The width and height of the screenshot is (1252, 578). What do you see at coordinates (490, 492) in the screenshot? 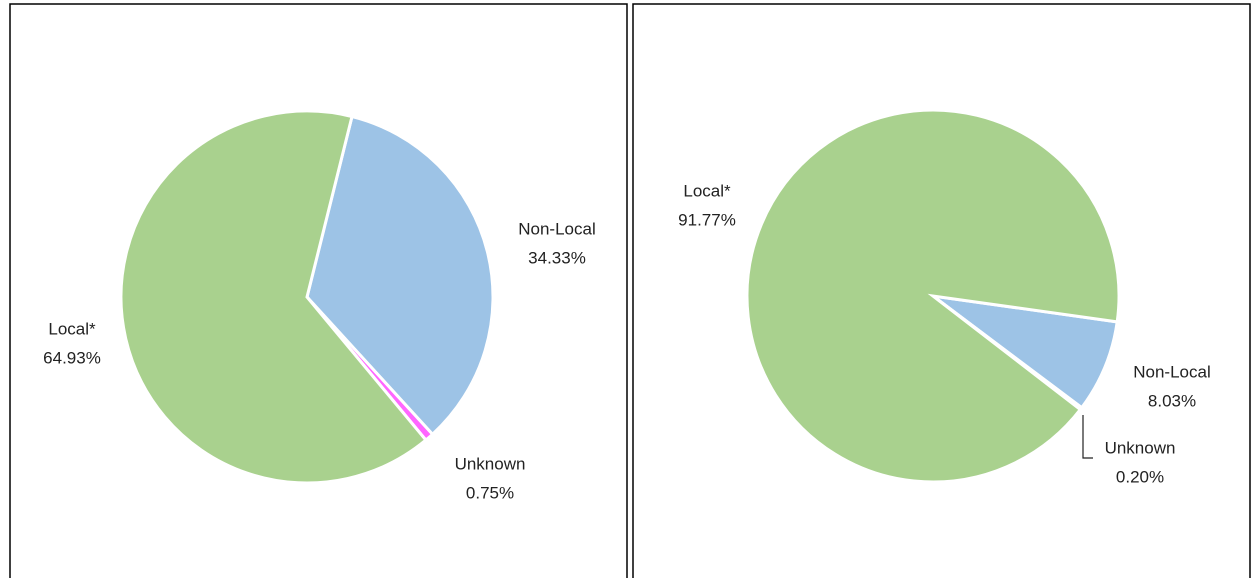
I see `slice-value-label: 0.75%` at bounding box center [490, 492].